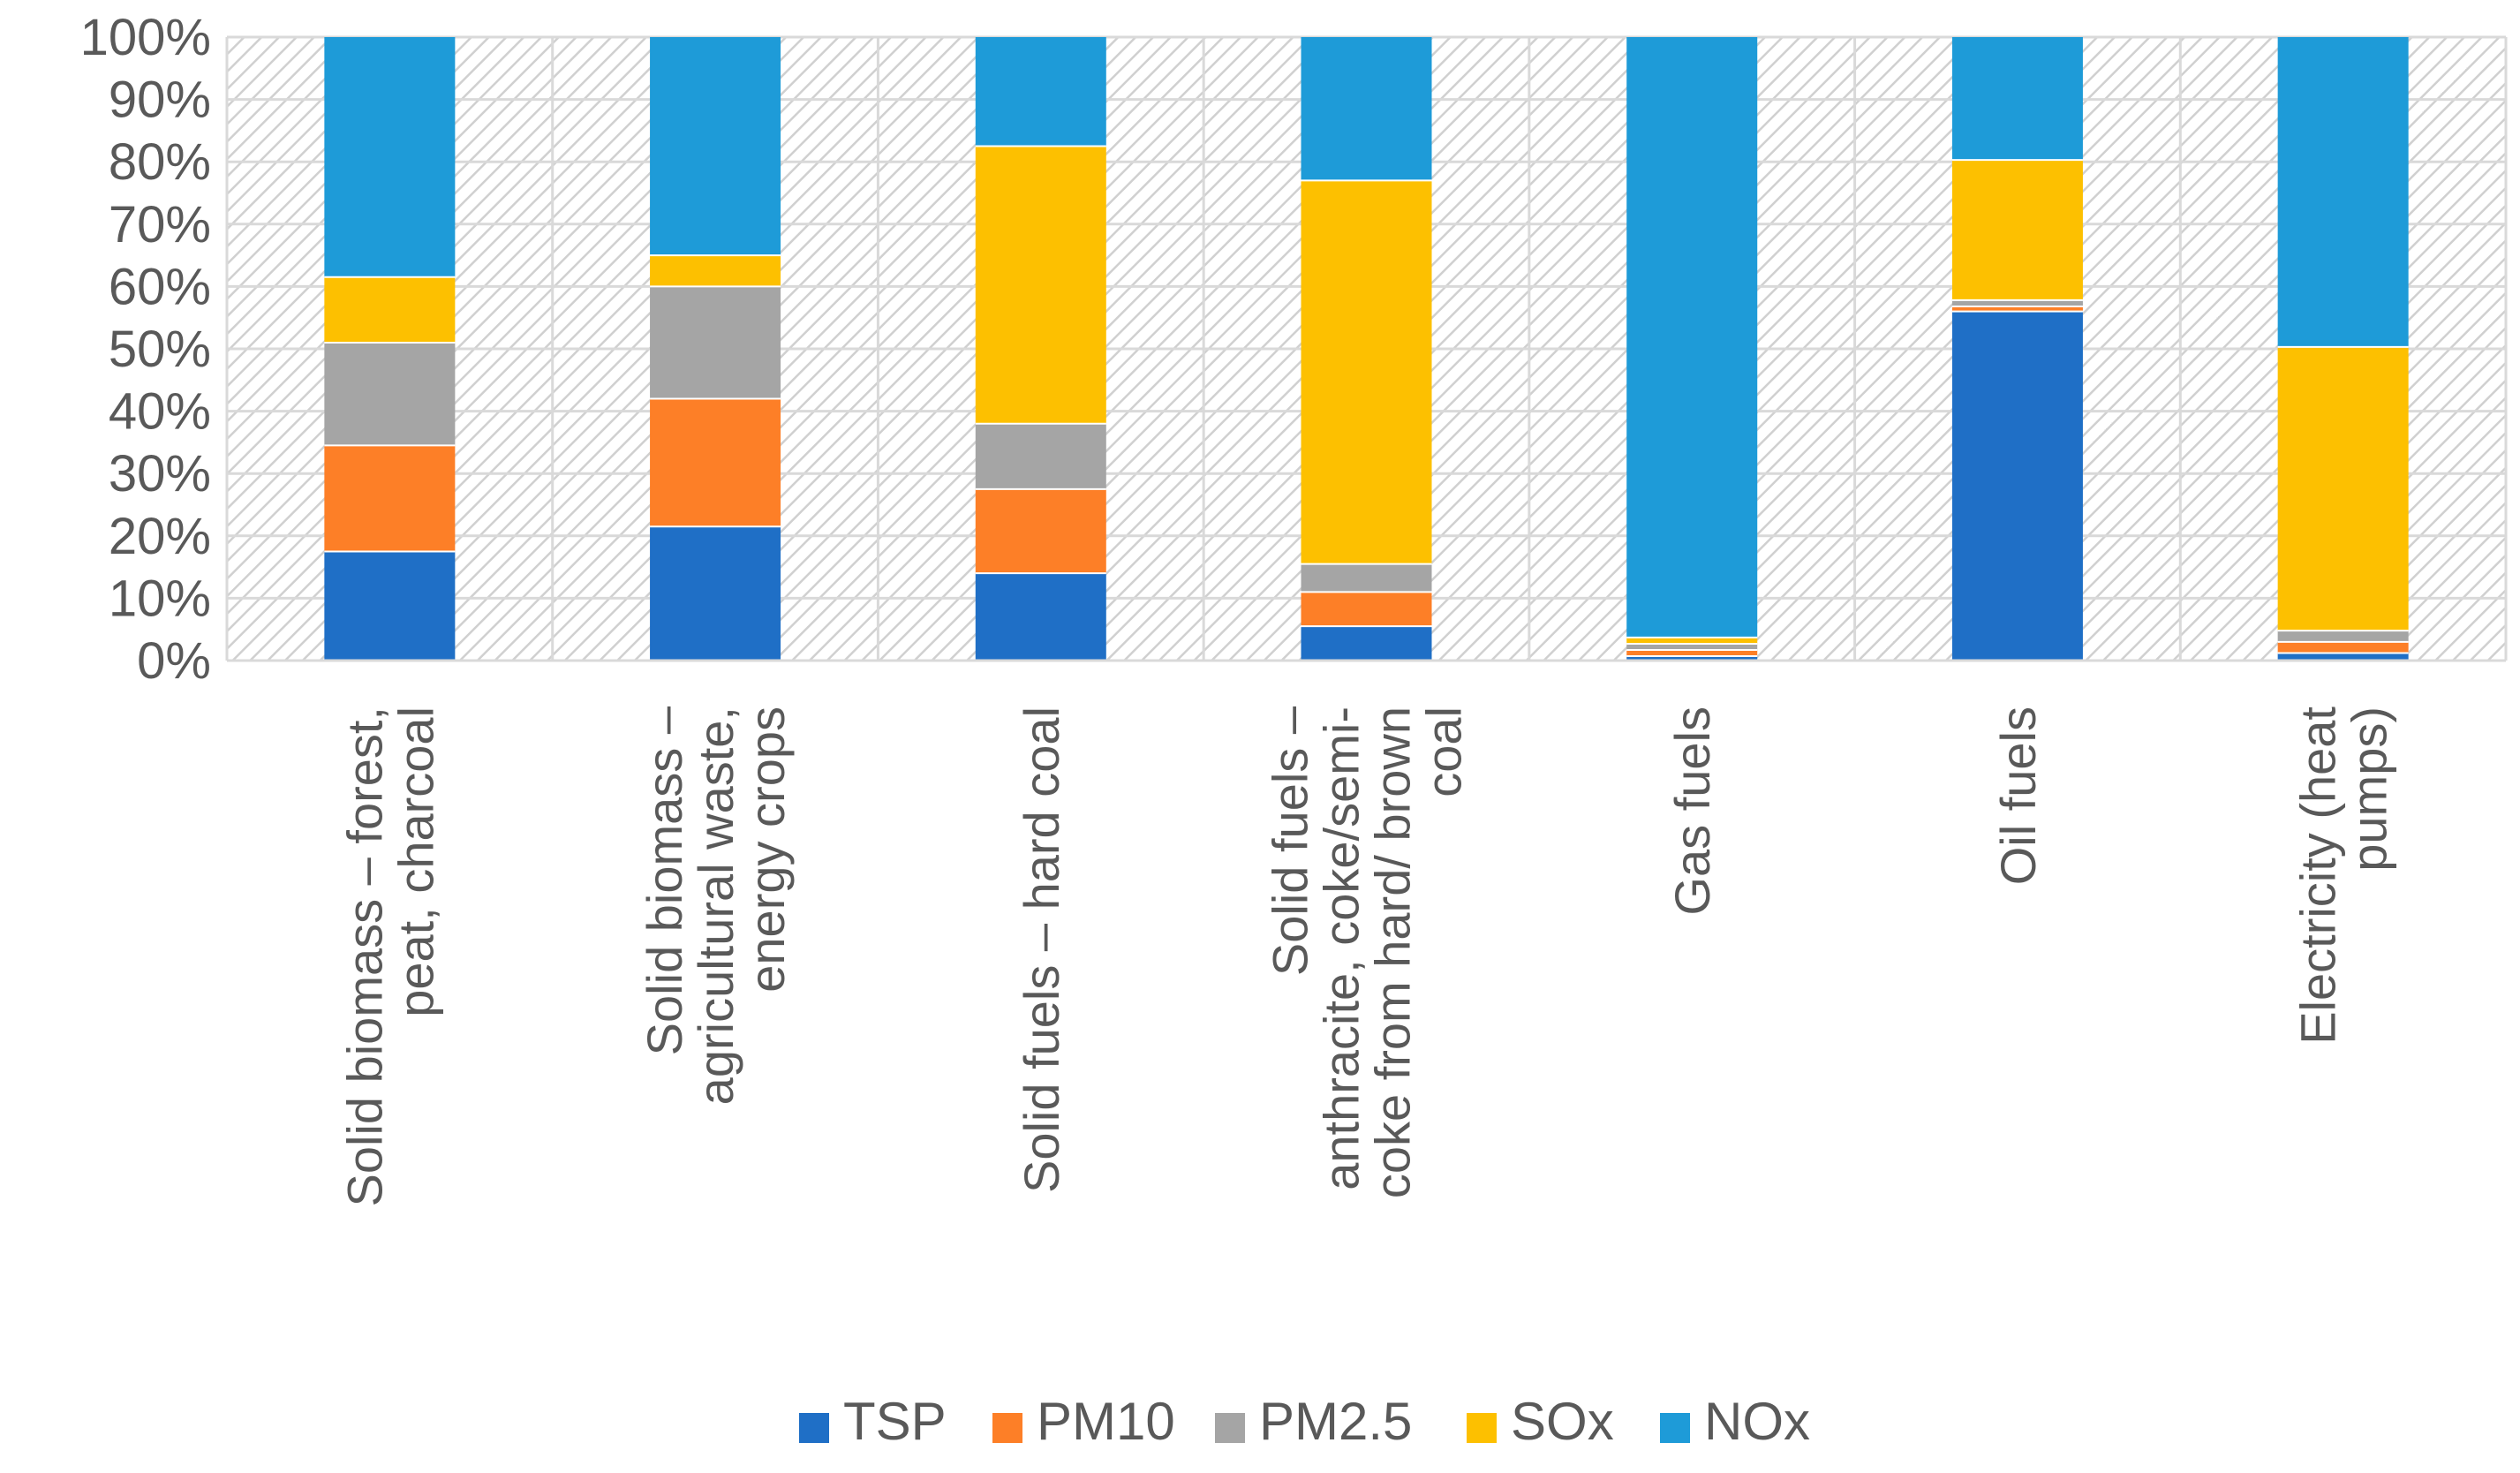  Describe the element at coordinates (145, 37) in the screenshot. I see `y-tick-label: 100%` at that location.